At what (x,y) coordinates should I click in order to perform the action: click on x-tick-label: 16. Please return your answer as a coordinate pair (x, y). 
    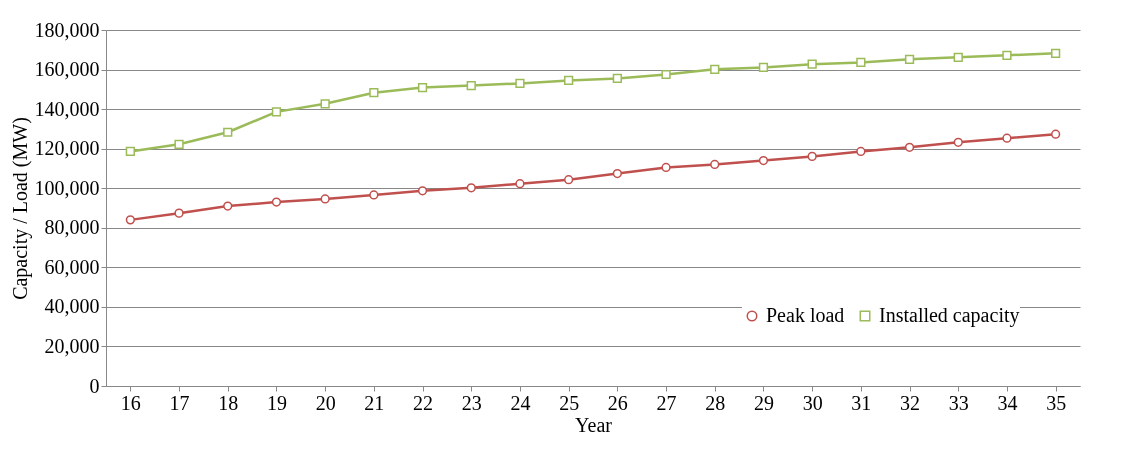
    Looking at the image, I should click on (130, 402).